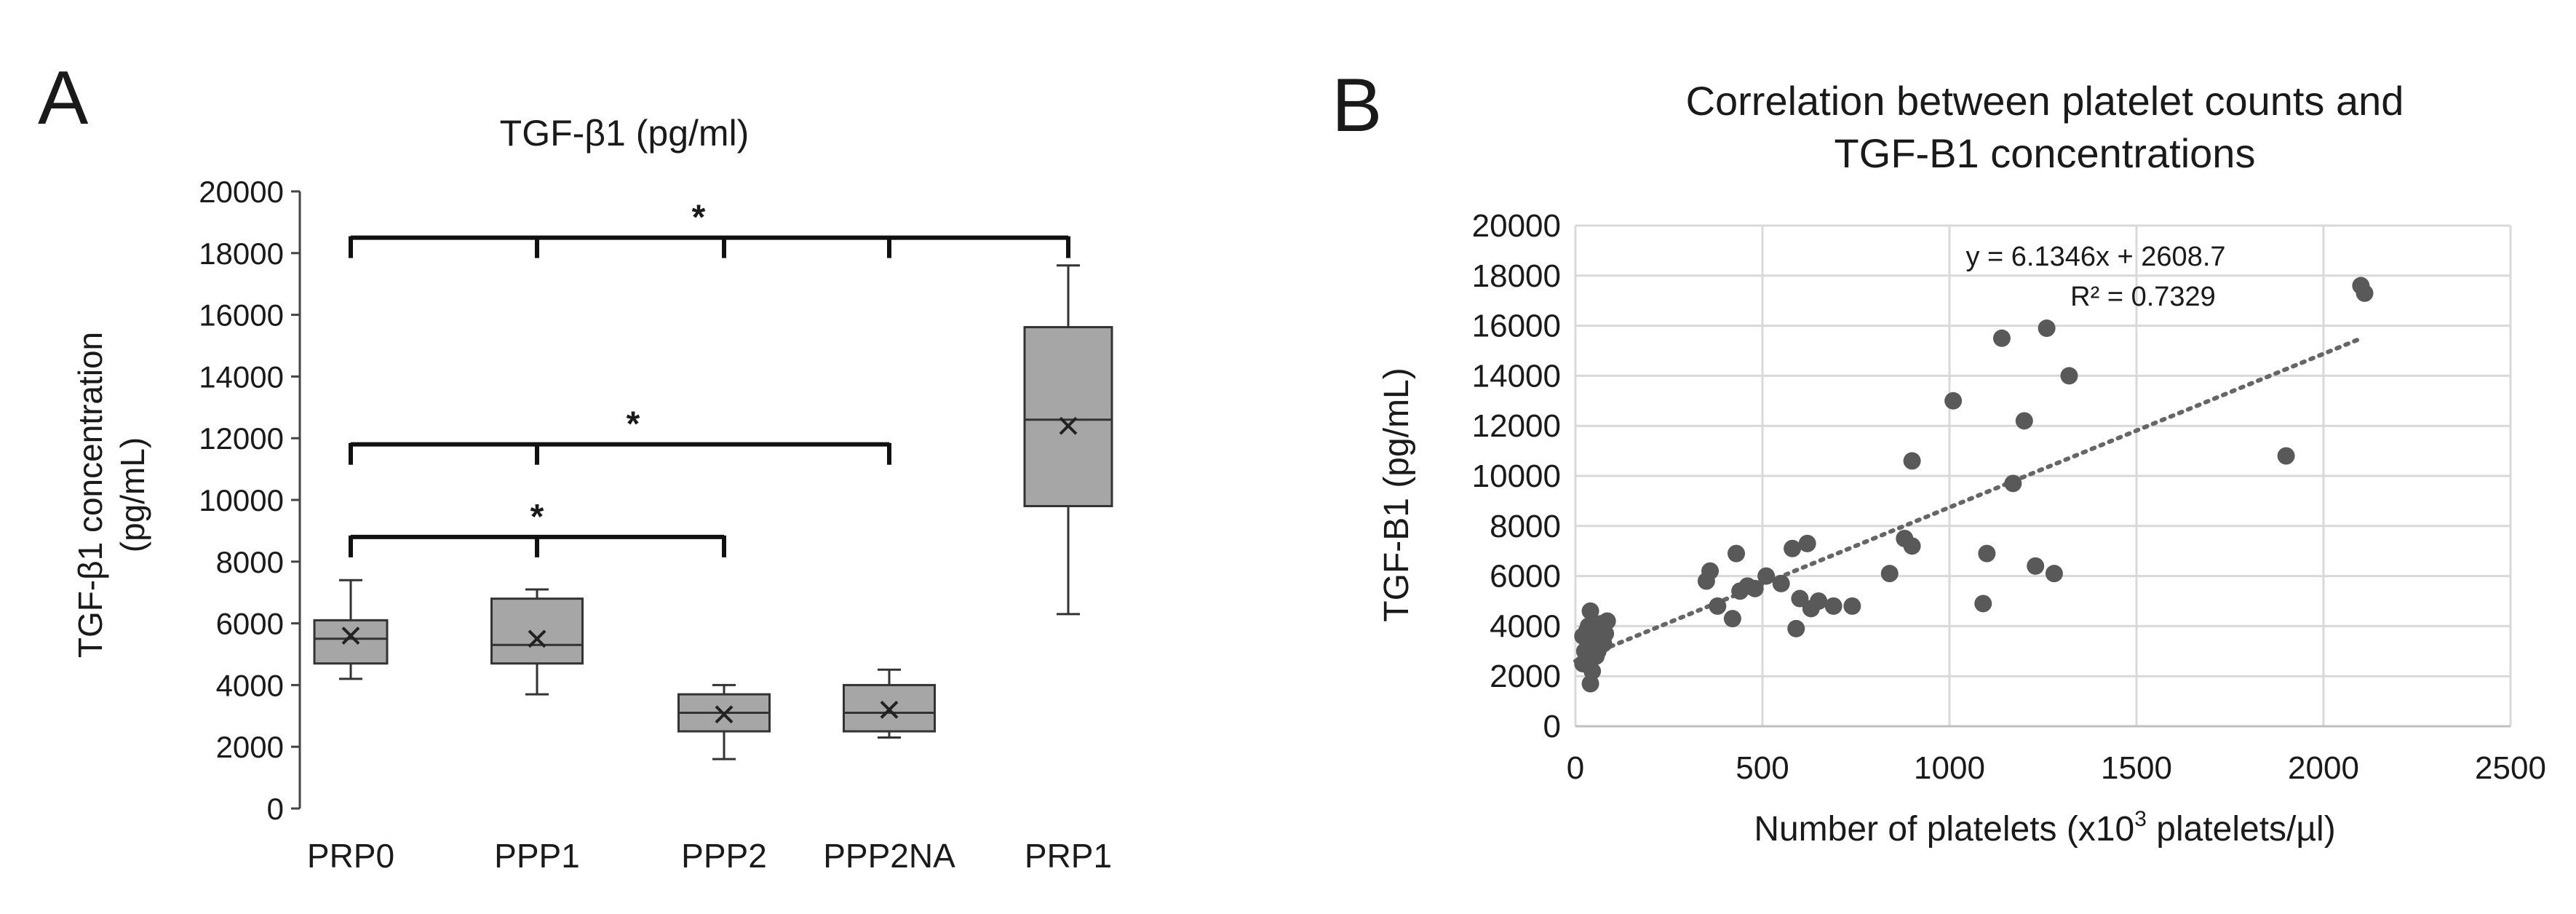  Describe the element at coordinates (241, 500) in the screenshot. I see `panel-a-ytick-label: 10000` at that location.